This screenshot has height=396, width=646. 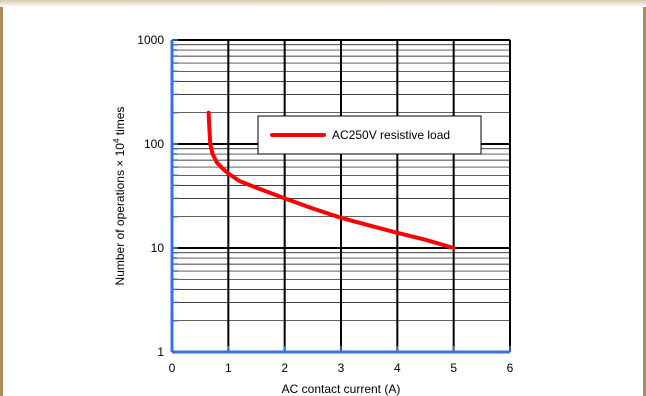 What do you see at coordinates (391, 135) in the screenshot?
I see `legend-label: AC250V resistive load` at bounding box center [391, 135].